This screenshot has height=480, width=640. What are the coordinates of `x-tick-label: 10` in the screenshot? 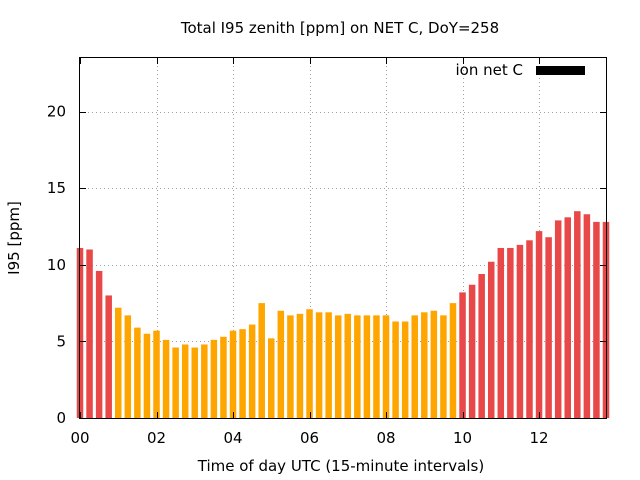 It's located at (462, 438).